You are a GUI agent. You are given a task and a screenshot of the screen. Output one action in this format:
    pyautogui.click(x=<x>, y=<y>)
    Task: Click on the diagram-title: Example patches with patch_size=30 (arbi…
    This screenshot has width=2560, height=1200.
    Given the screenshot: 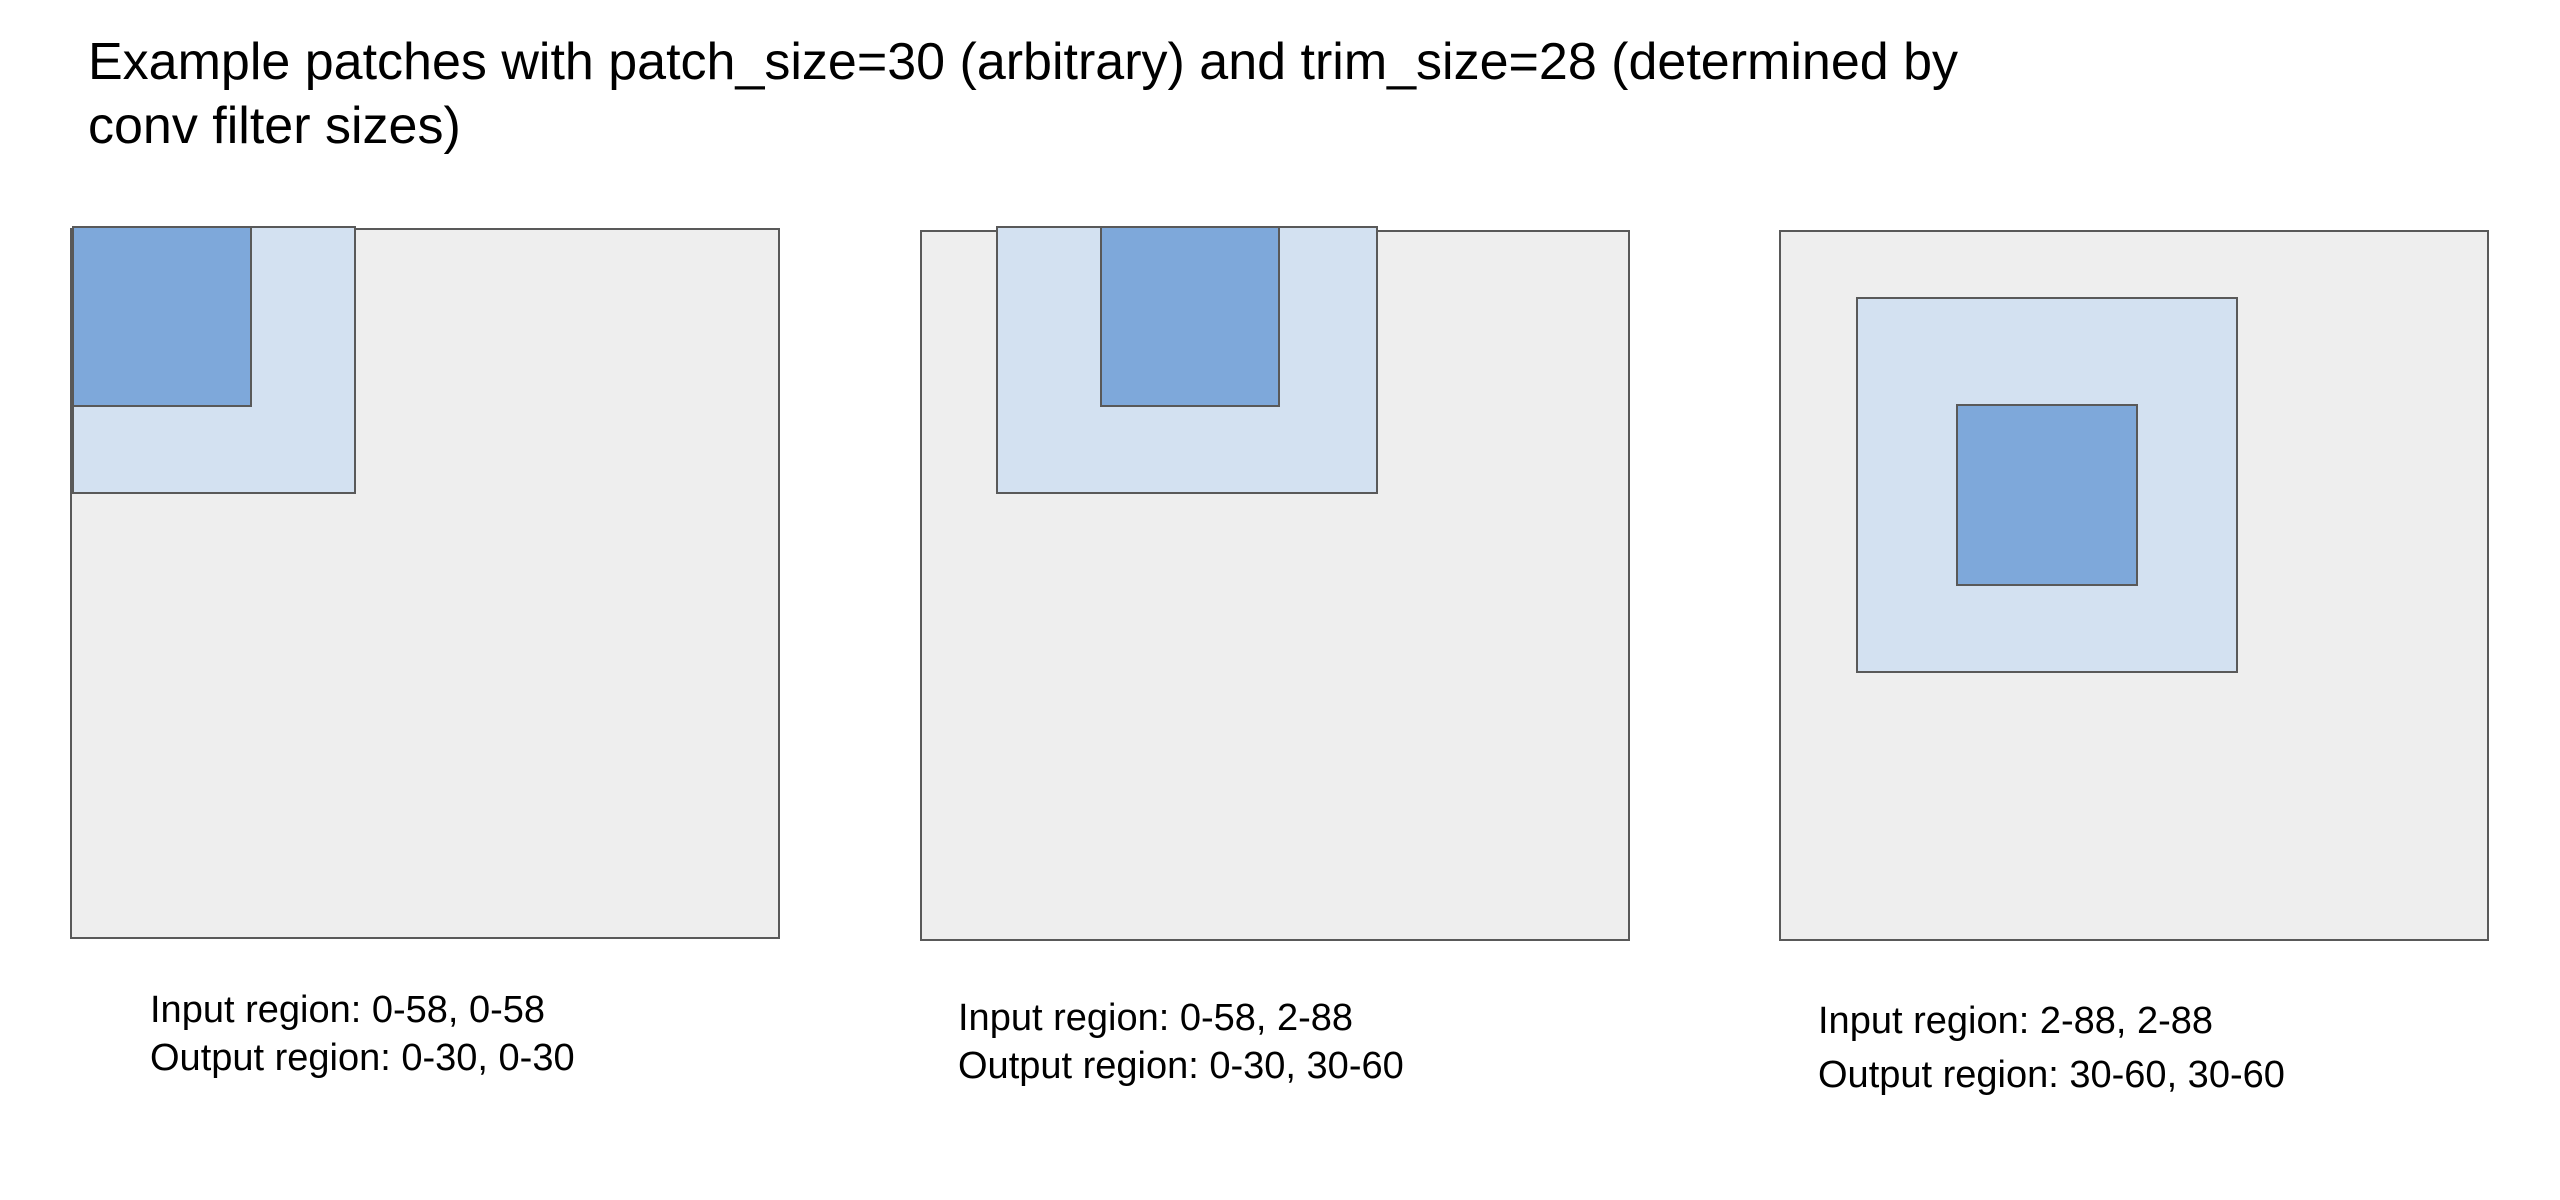 What is the action you would take?
    pyautogui.click(x=1023, y=94)
    